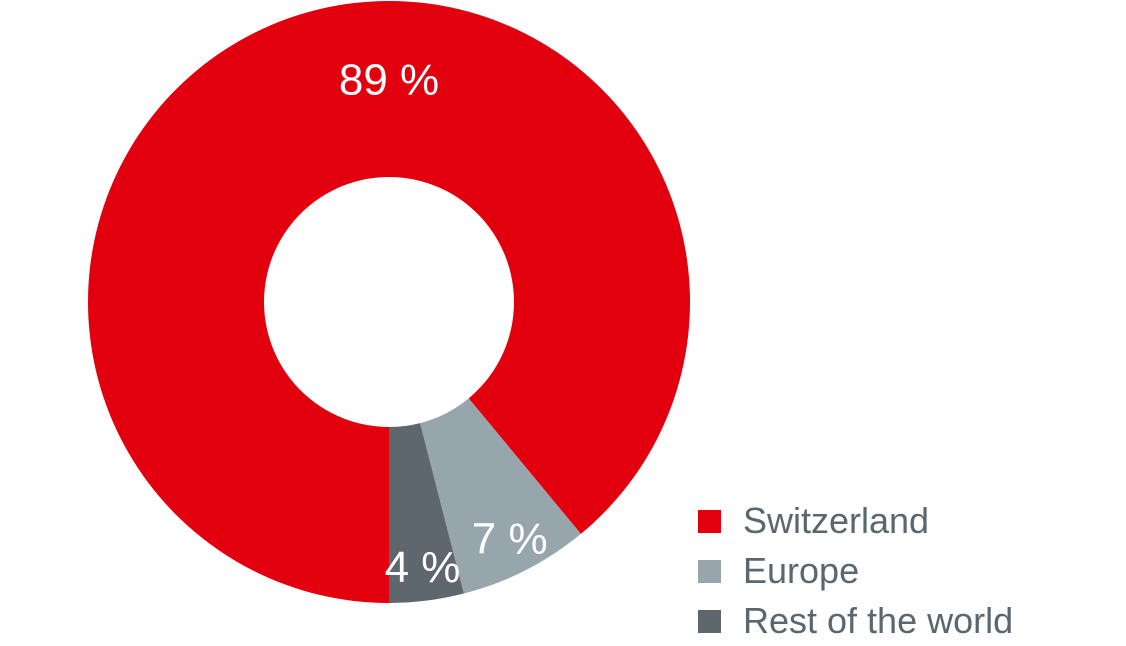 The width and height of the screenshot is (1126, 646). What do you see at coordinates (709, 521) in the screenshot?
I see `legend-swatch-switzerland` at bounding box center [709, 521].